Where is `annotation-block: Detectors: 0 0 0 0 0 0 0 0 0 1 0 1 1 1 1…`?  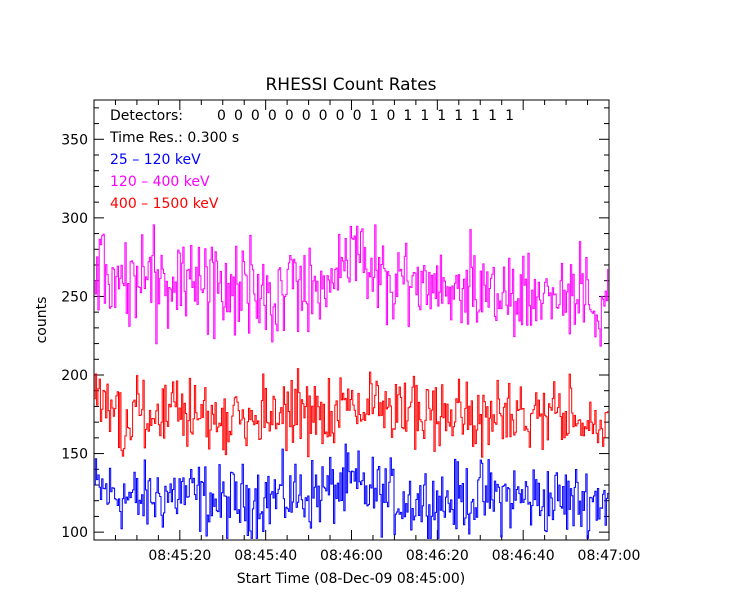
annotation-block: Detectors: 0 0 0 0 0 0 0 0 0 1 0 1 1 1 1… is located at coordinates (311, 160).